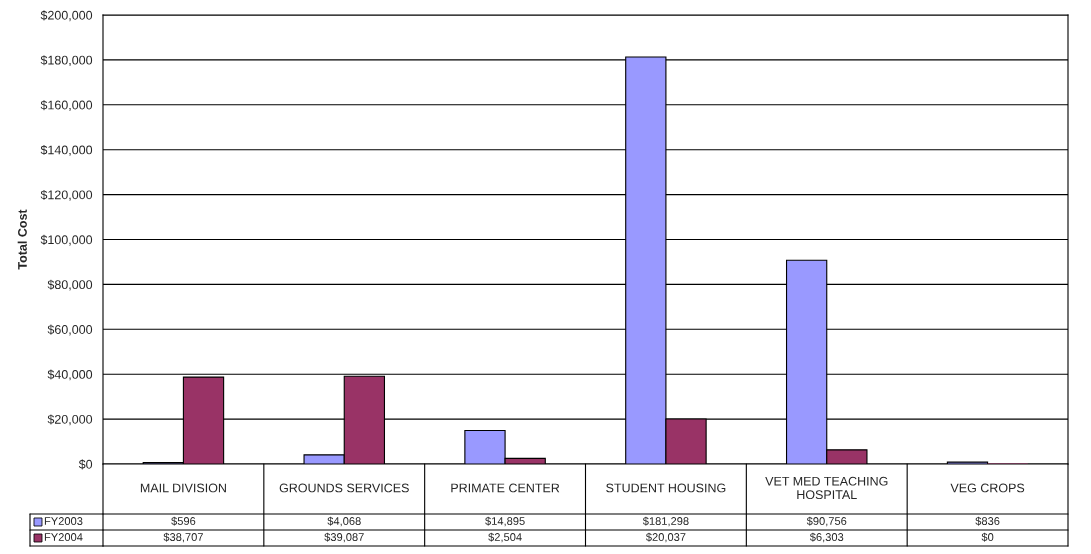  What do you see at coordinates (665, 521) in the screenshot?
I see `data-label: $181,298` at bounding box center [665, 521].